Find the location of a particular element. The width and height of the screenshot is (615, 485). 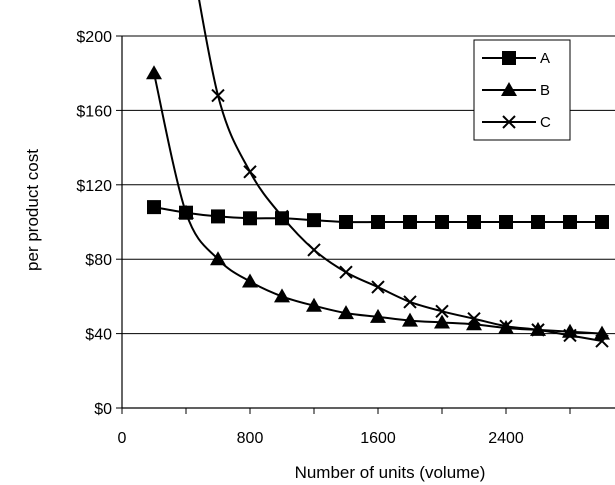

series-C-point-2000 is located at coordinates (442, 311).